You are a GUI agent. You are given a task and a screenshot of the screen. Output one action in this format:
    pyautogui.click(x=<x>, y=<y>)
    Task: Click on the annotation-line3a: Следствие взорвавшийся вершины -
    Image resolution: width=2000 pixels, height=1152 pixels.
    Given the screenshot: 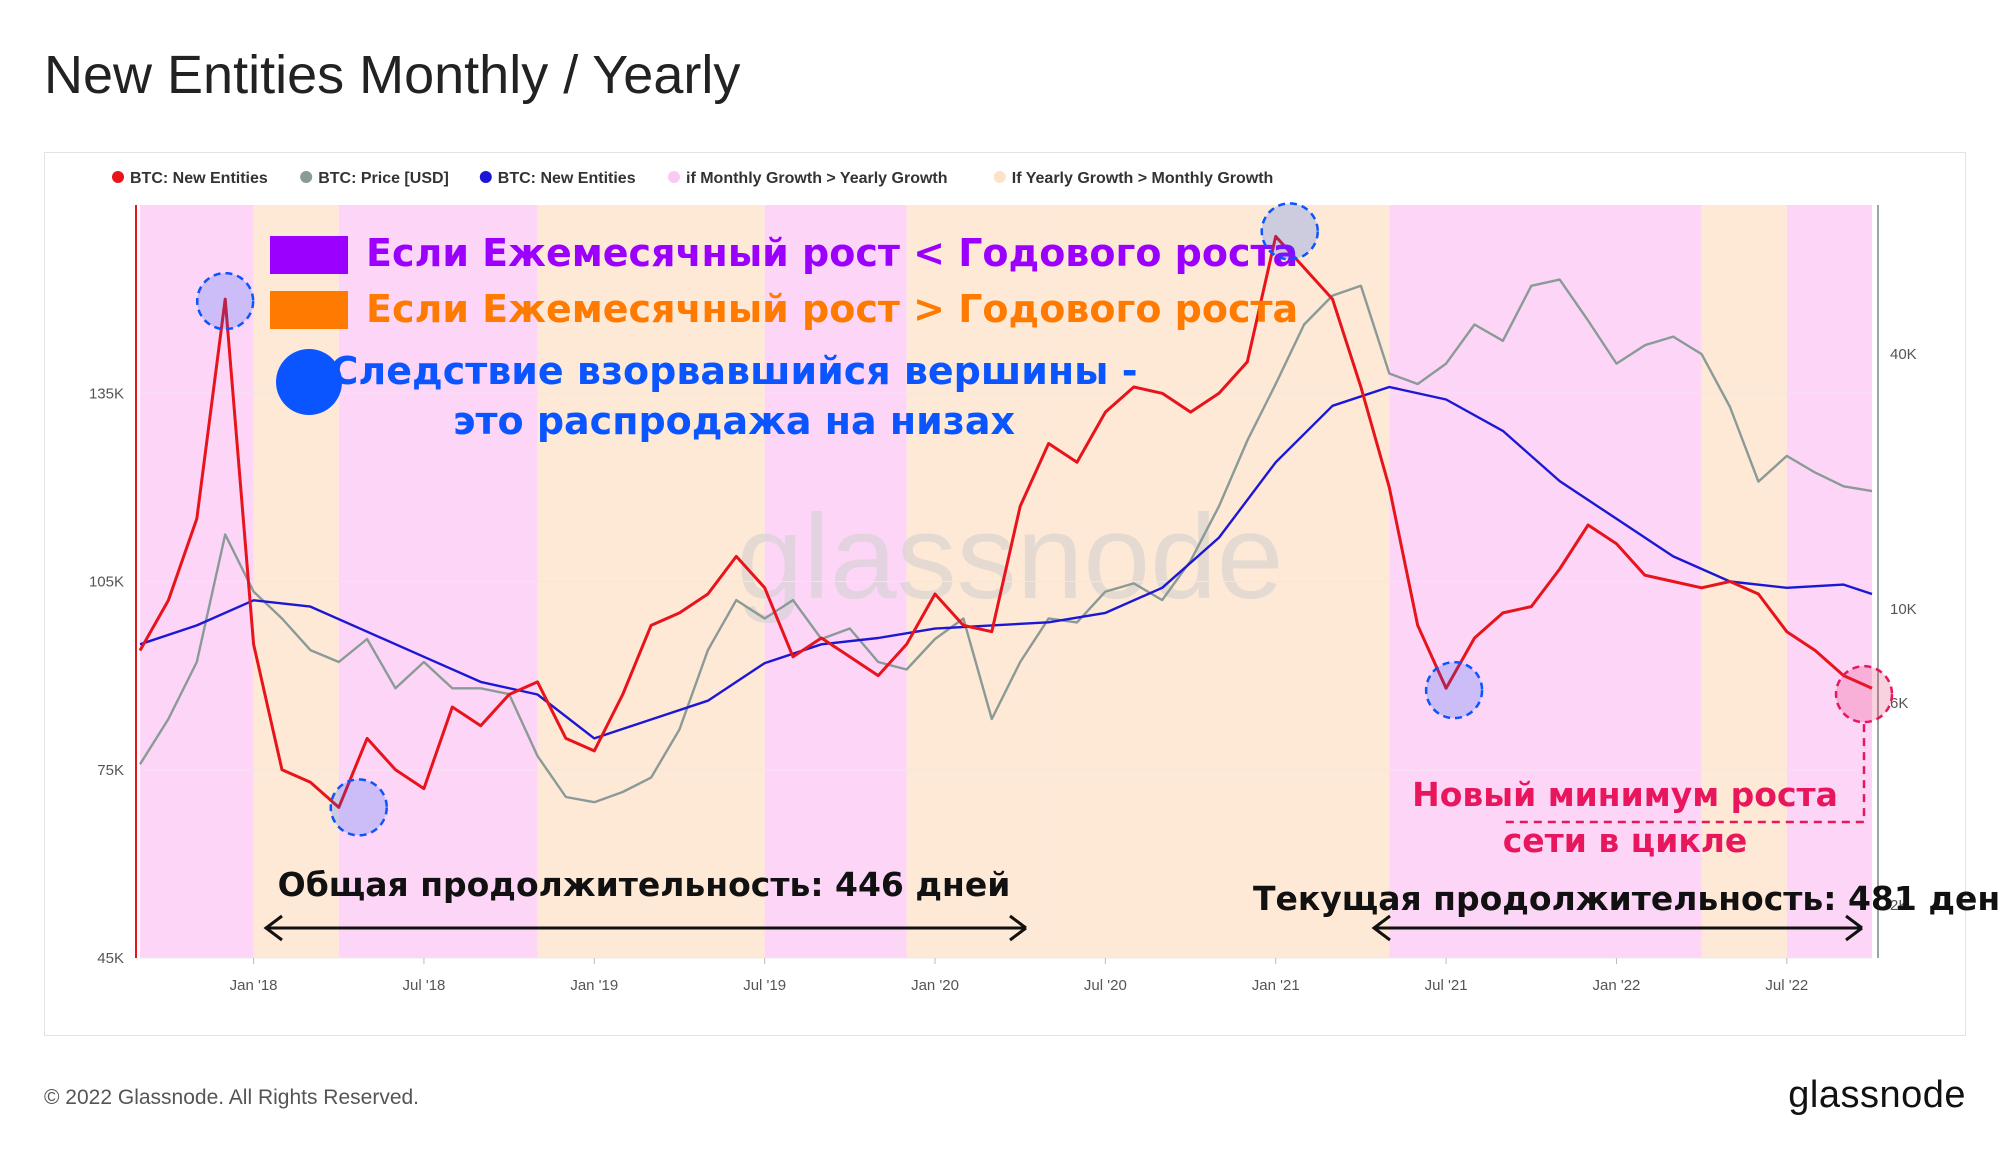 What is the action you would take?
    pyautogui.click(x=734, y=371)
    